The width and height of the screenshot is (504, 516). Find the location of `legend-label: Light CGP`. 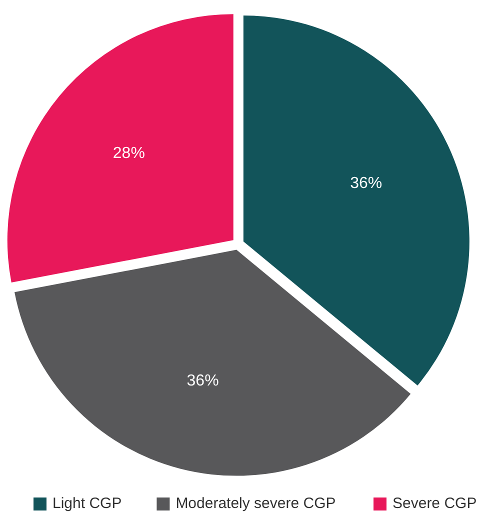

legend-label: Light CGP is located at coordinates (87, 503).